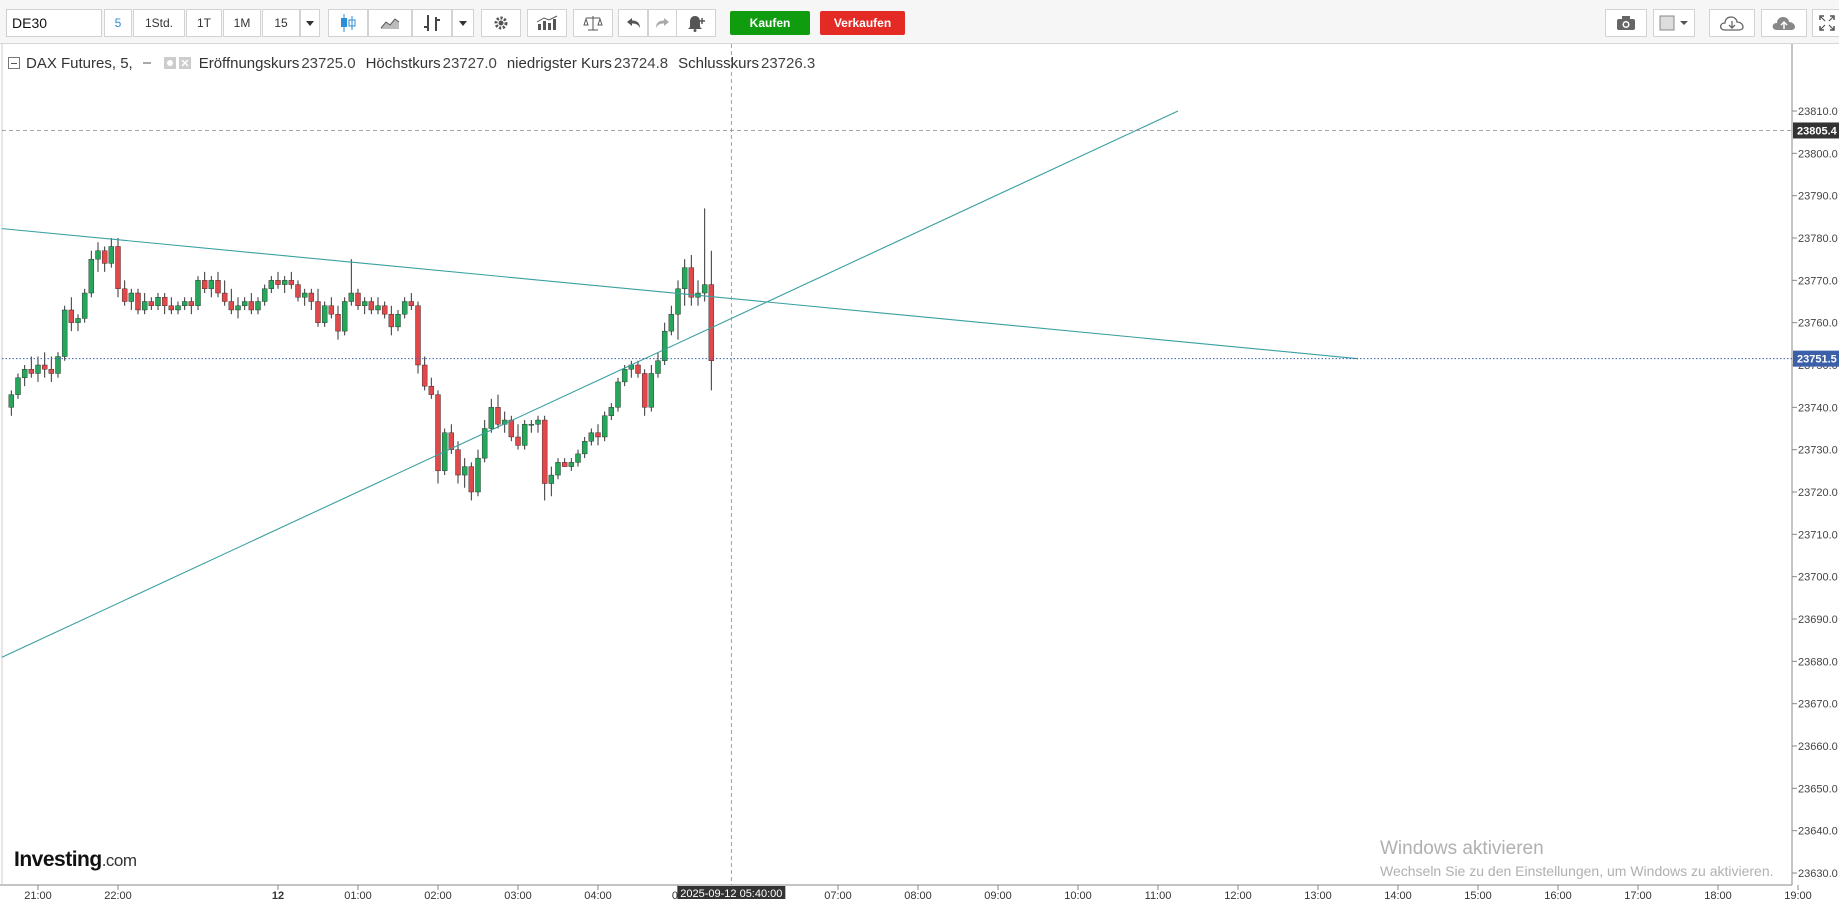  Describe the element at coordinates (463, 23) in the screenshot. I see `drawing-dropdown-button` at that location.